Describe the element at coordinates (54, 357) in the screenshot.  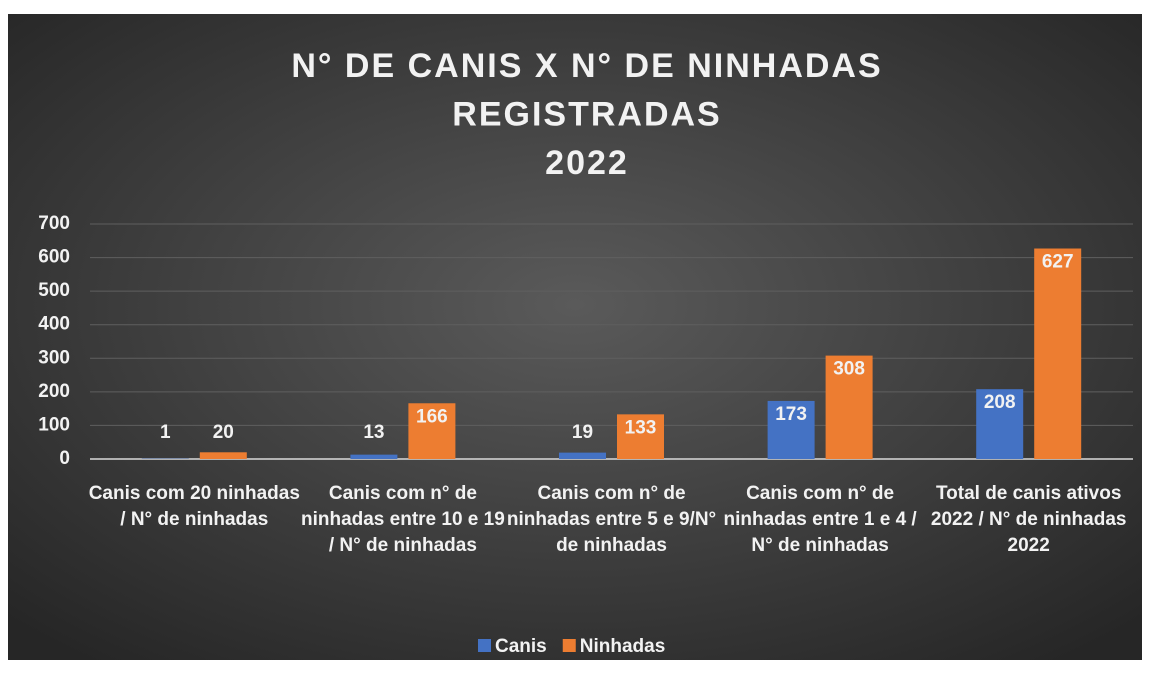
I see `y-tick-label: 300` at that location.